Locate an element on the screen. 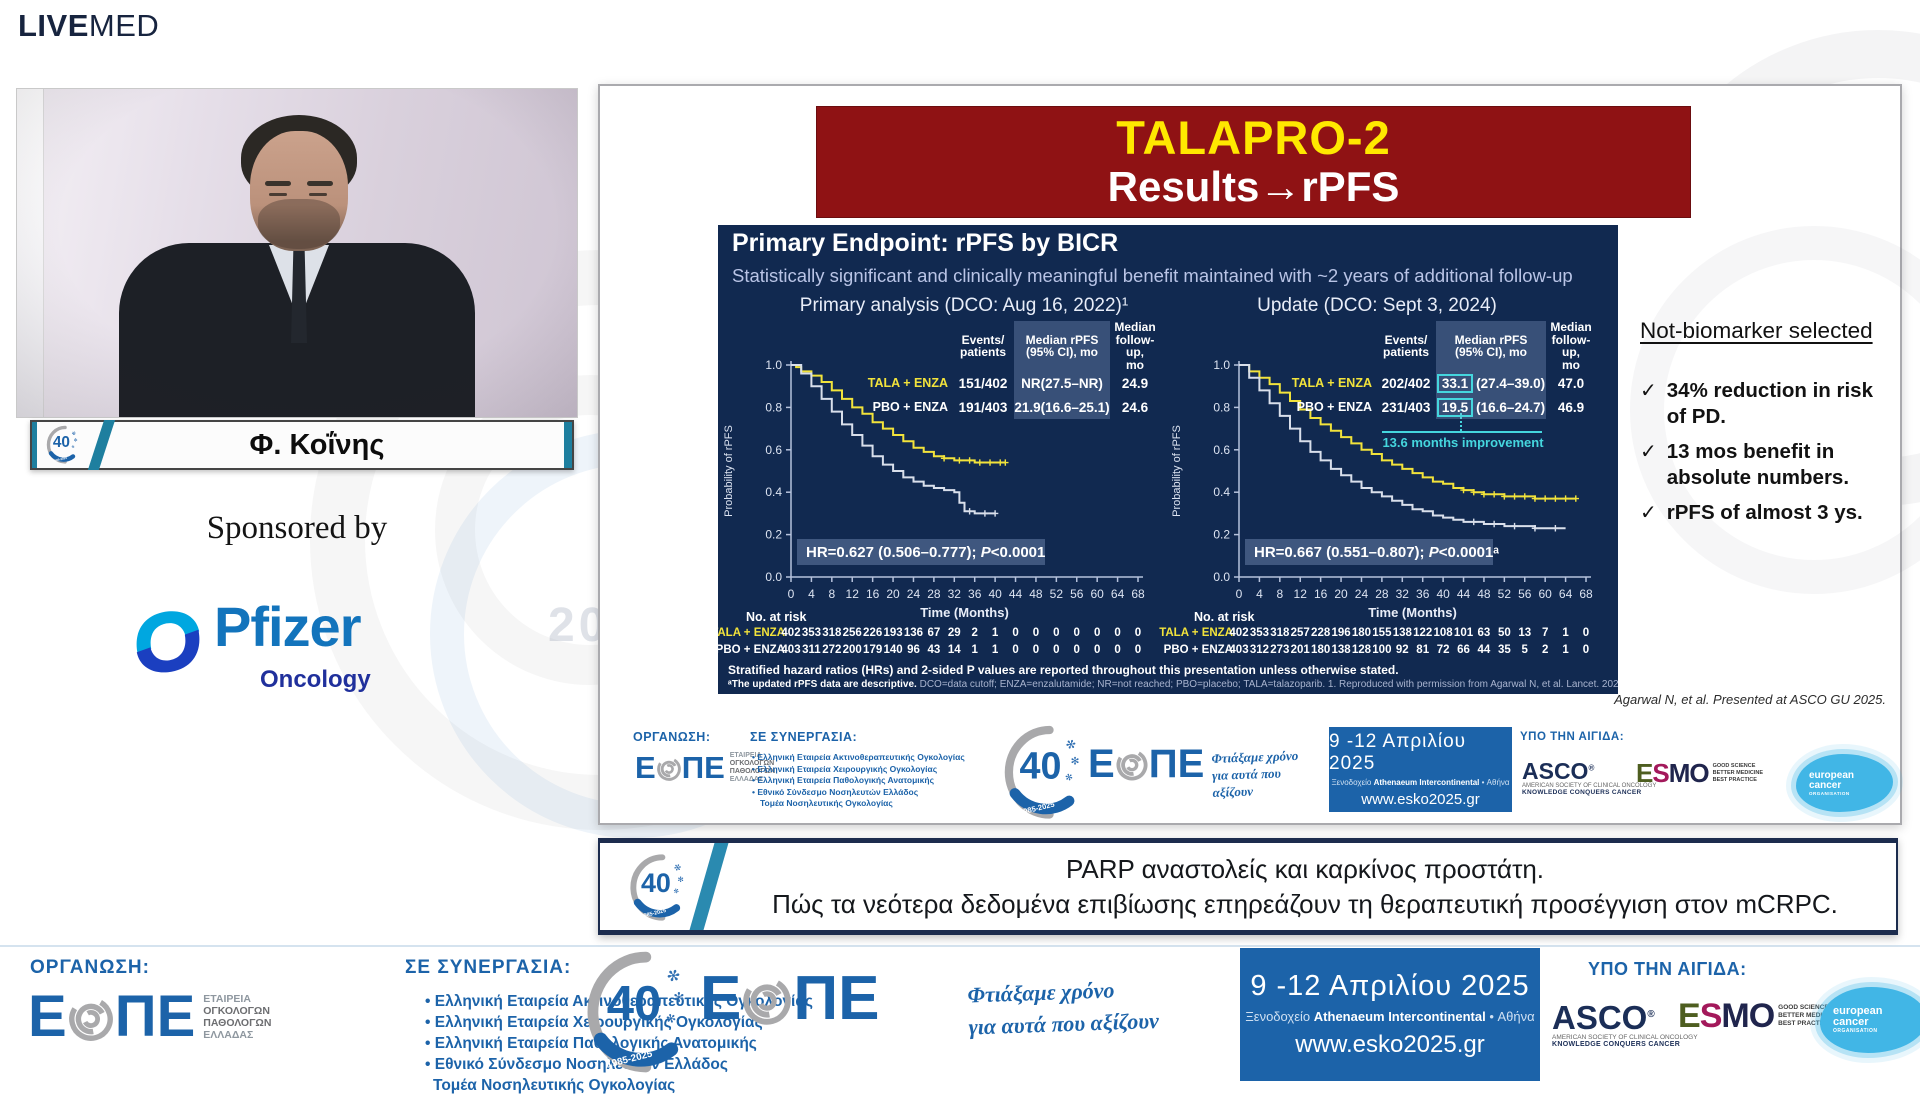 This screenshot has height=1096, width=1920. svg-text: 256 is located at coordinates (852, 633).